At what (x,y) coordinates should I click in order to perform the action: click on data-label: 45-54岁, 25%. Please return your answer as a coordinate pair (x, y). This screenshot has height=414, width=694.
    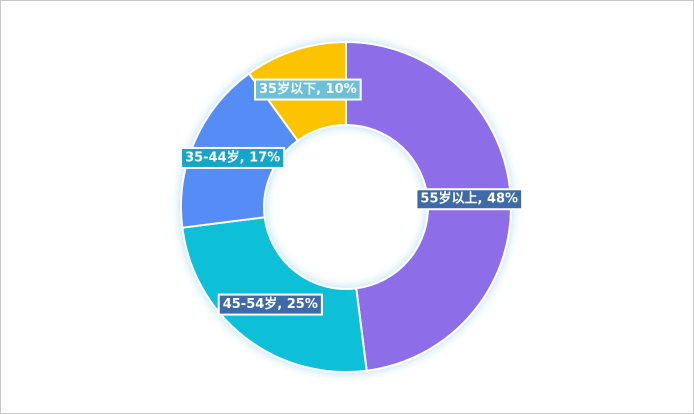
    Looking at the image, I should click on (270, 304).